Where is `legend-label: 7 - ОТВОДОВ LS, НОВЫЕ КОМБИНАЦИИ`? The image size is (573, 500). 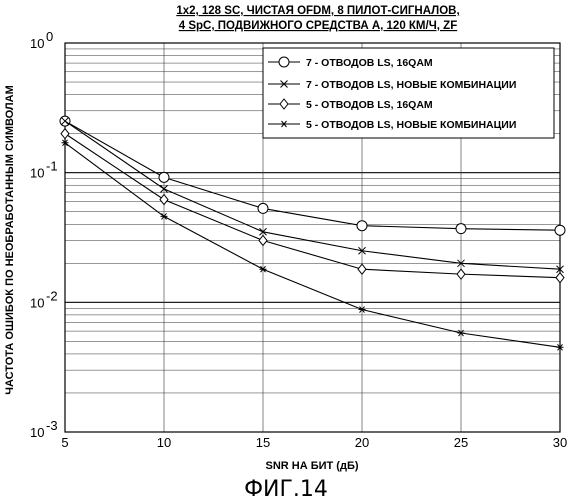
legend-label: 7 - ОТВОДОВ LS, НОВЫЕ КОМБИНАЦИИ is located at coordinates (411, 85).